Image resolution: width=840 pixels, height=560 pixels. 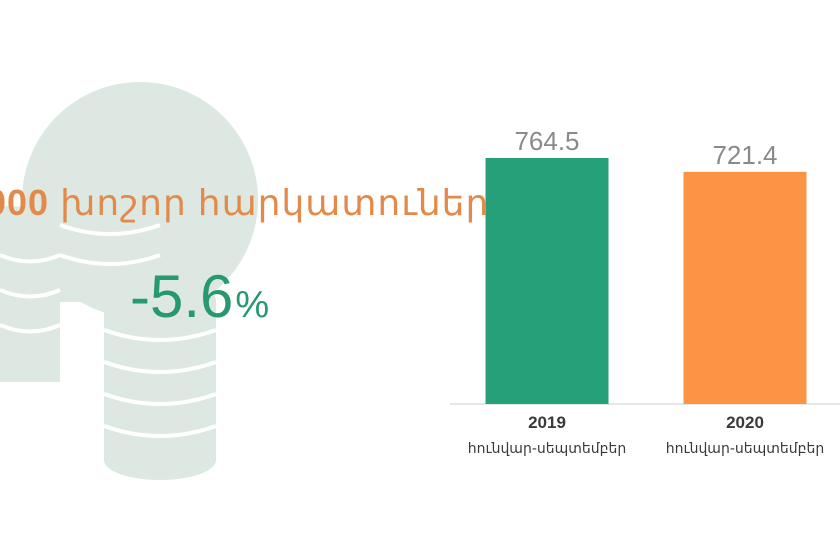 I want to click on bar-2020, so click(x=745, y=287).